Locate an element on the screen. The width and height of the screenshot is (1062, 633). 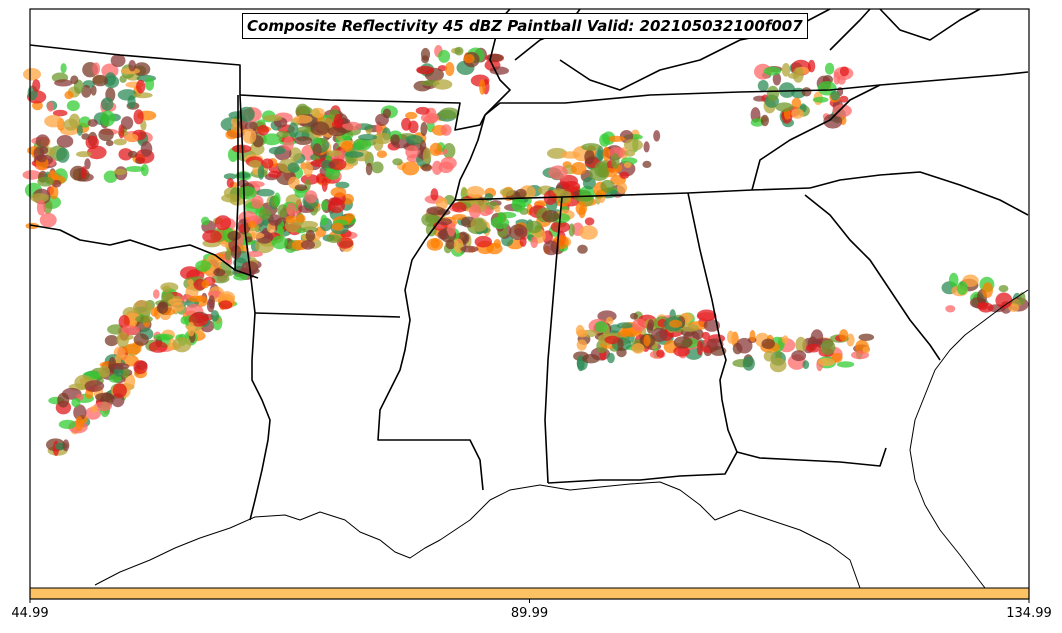
ms-la-border is located at coordinates (430, 345).